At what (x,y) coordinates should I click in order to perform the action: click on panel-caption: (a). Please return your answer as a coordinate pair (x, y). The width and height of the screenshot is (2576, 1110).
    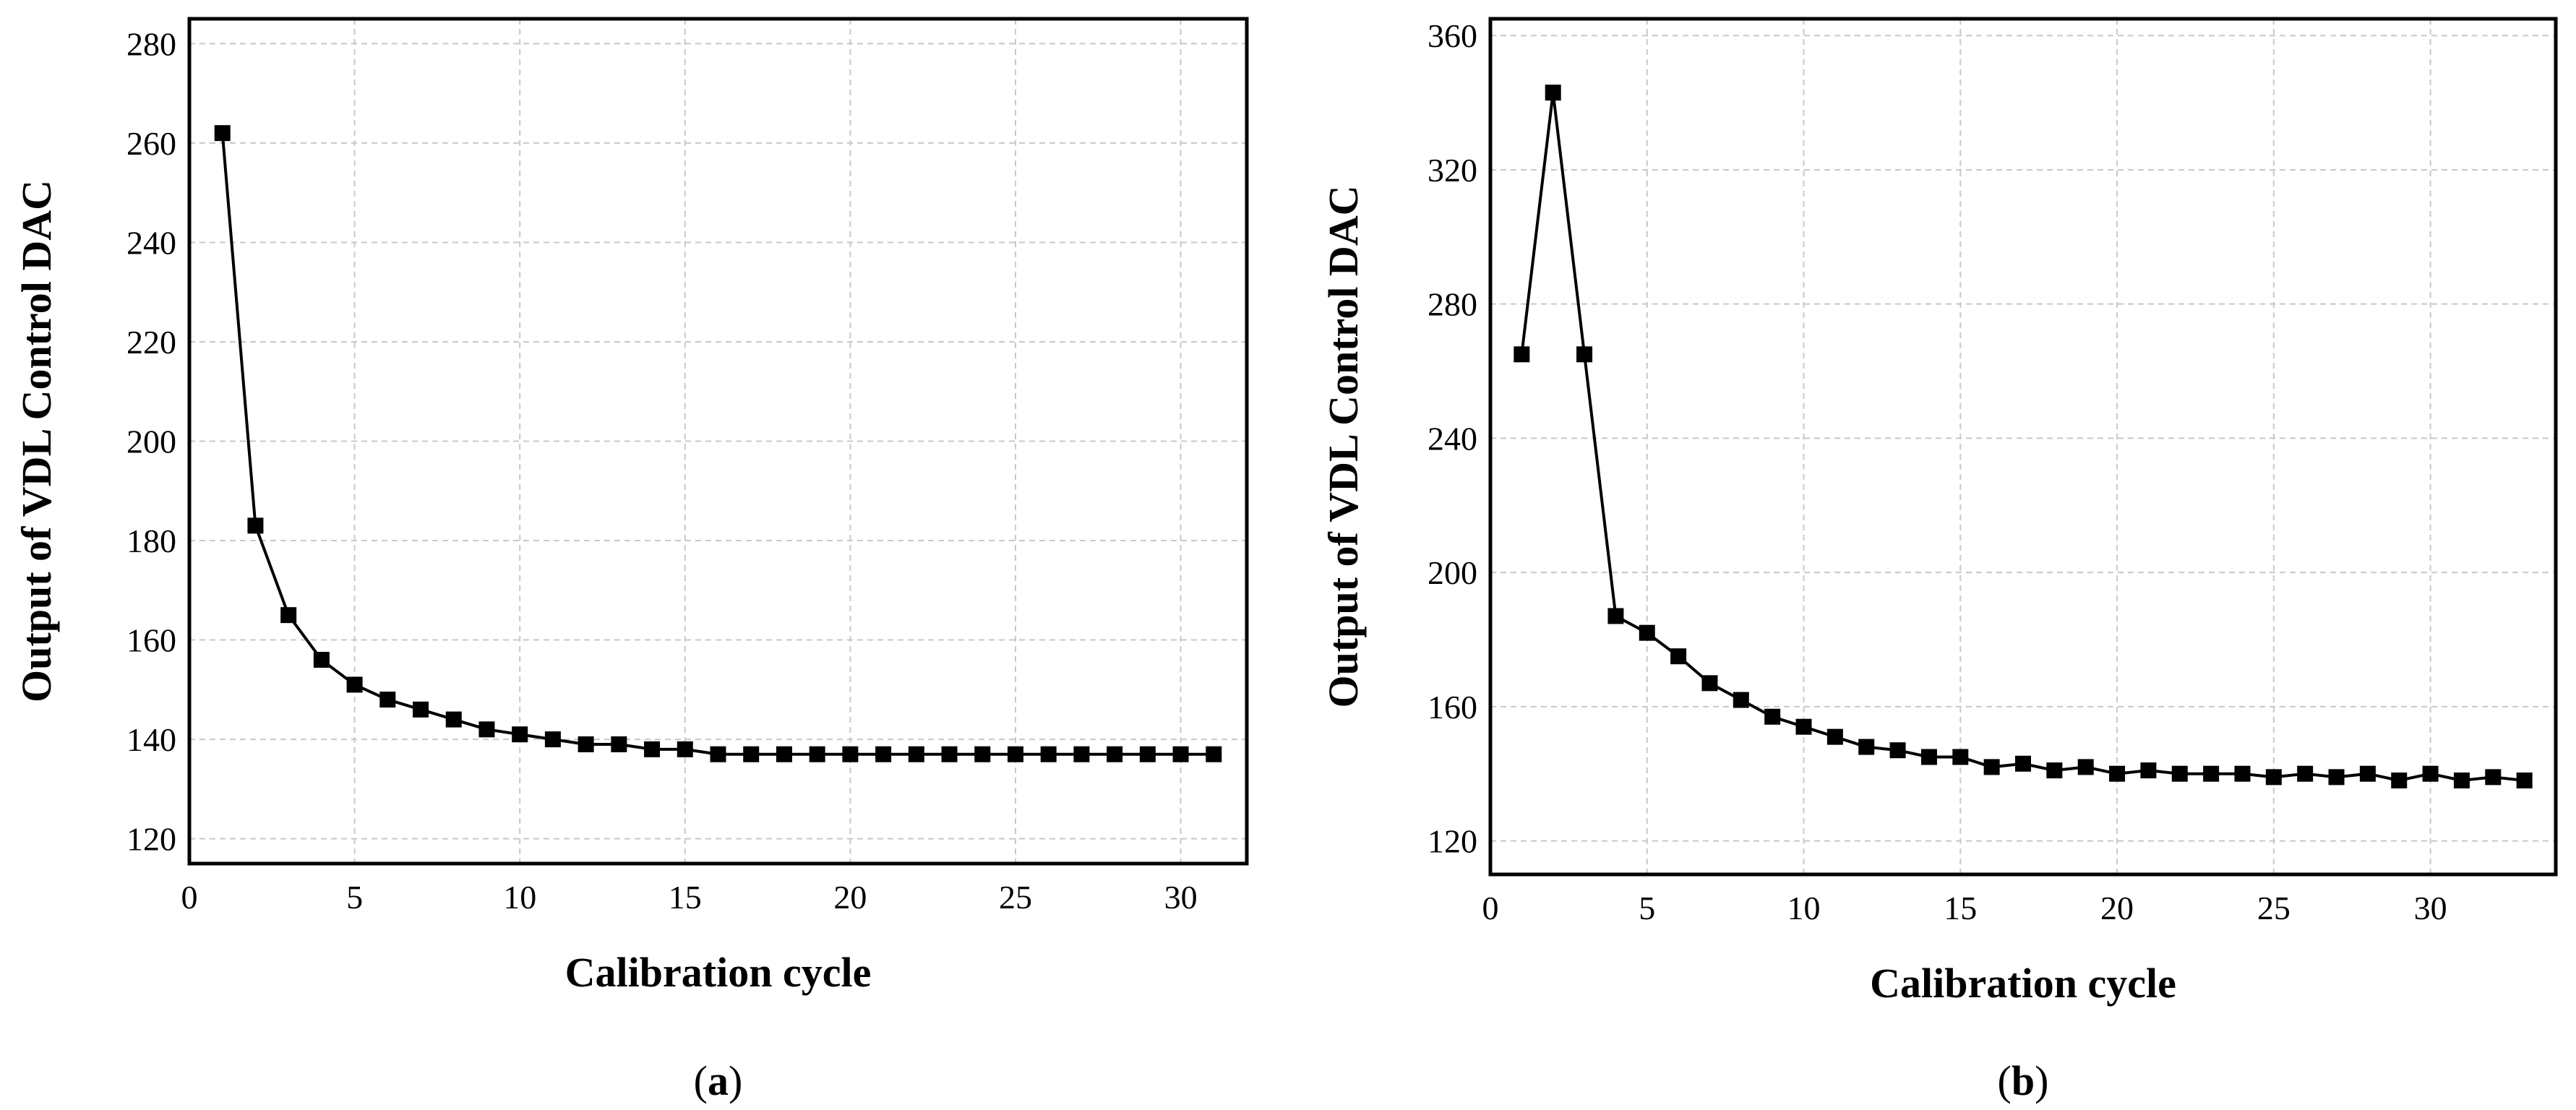
    Looking at the image, I should click on (719, 1080).